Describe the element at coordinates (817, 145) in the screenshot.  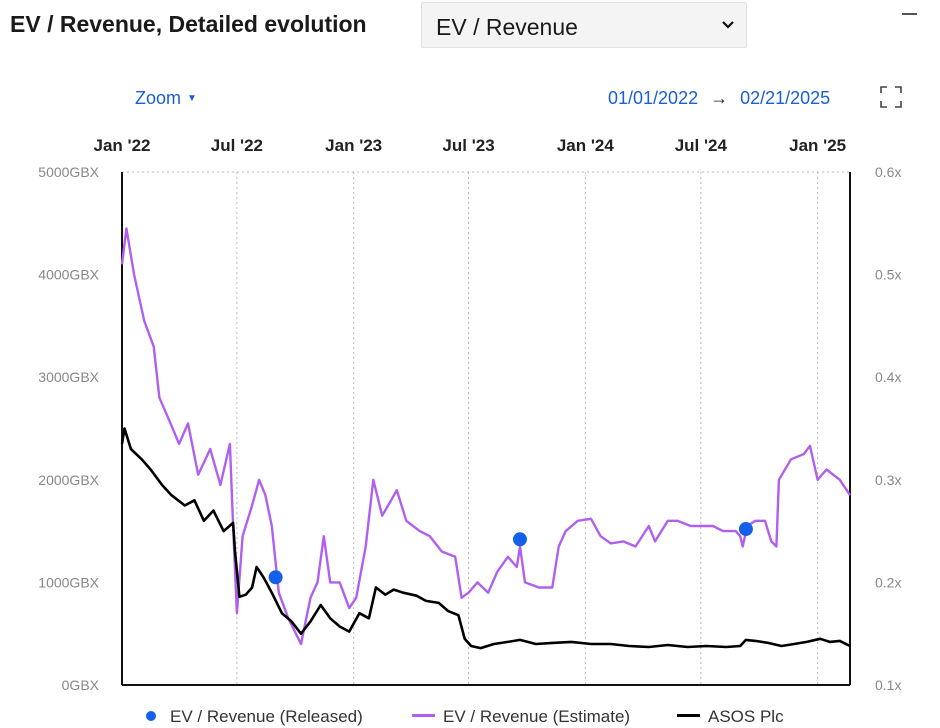
I see `x-tick-label: Jan '25` at that location.